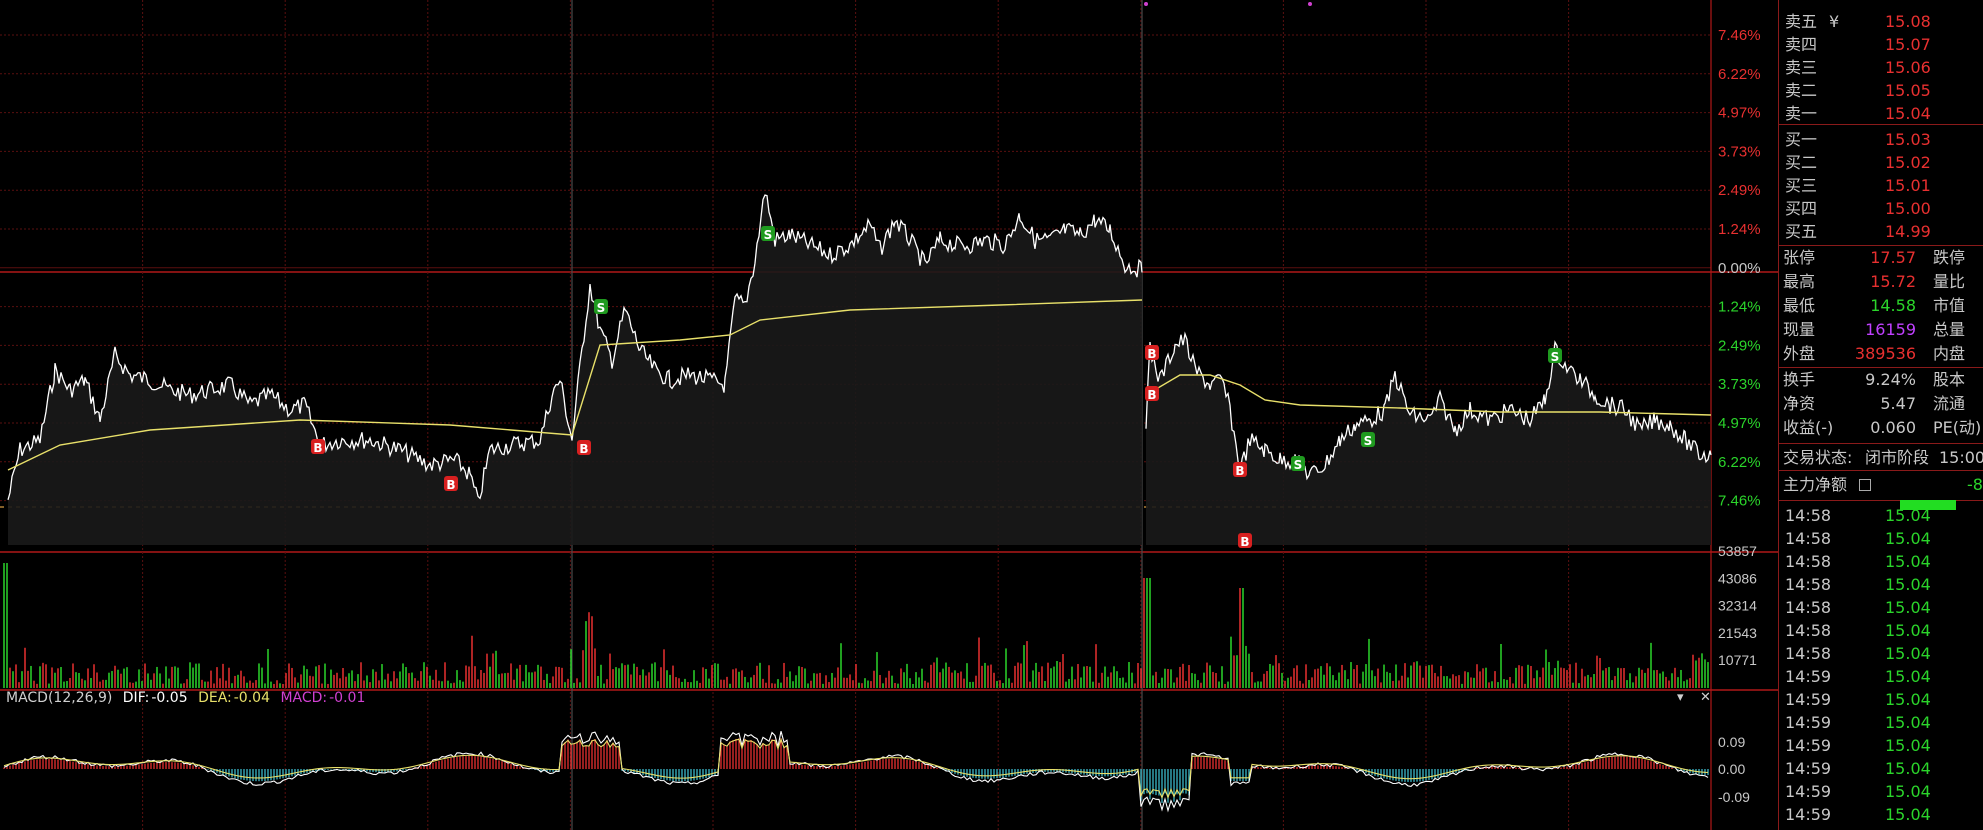 The width and height of the screenshot is (1983, 830). What do you see at coordinates (1739, 229) in the screenshot?
I see `price-axis-label: 1.24%` at bounding box center [1739, 229].